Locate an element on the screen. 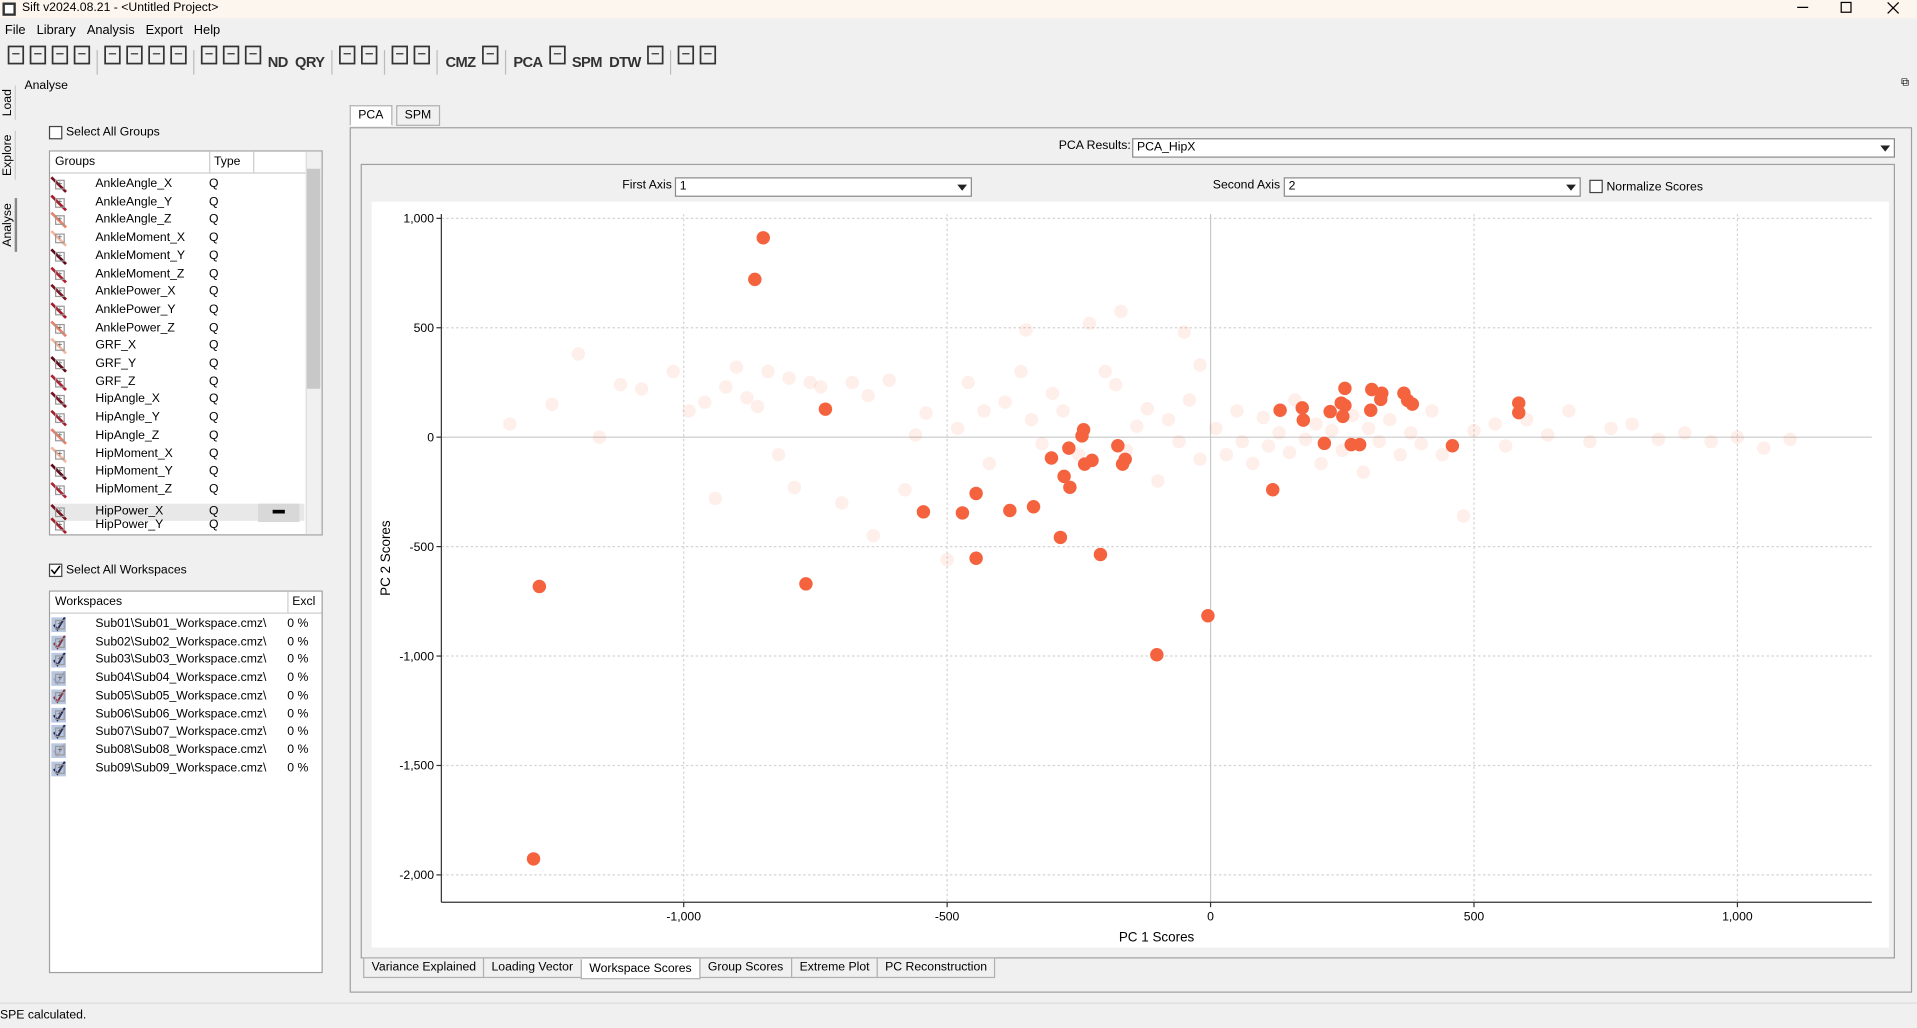 The image size is (1917, 1028). table-row: + HipMoment_X Q is located at coordinates (177, 454).